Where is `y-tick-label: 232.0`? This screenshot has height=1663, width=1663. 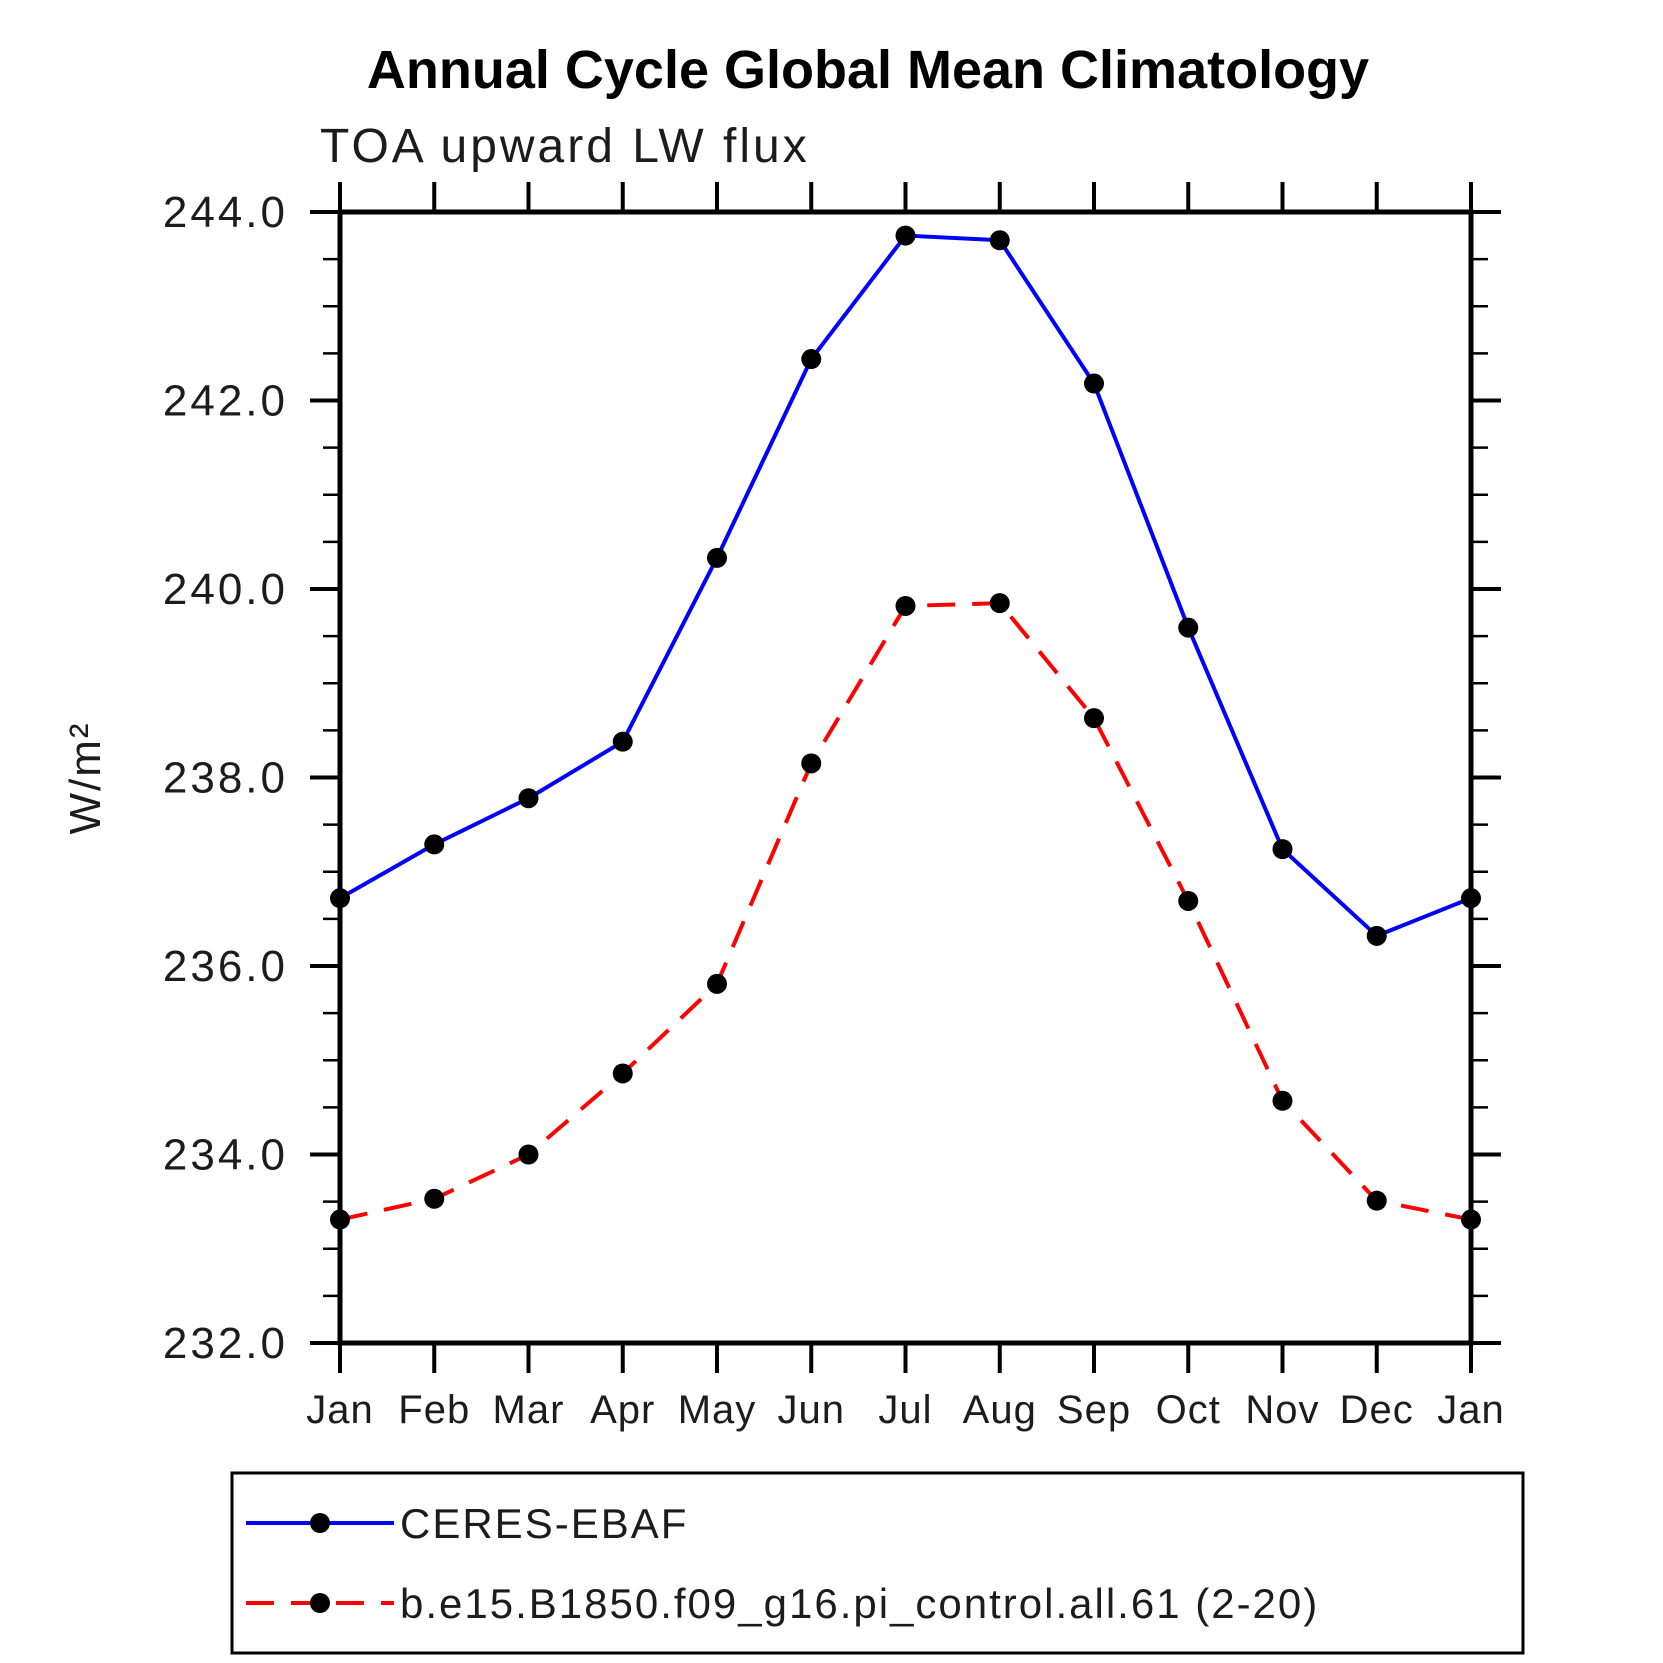
y-tick-label: 232.0 is located at coordinates (225, 1343).